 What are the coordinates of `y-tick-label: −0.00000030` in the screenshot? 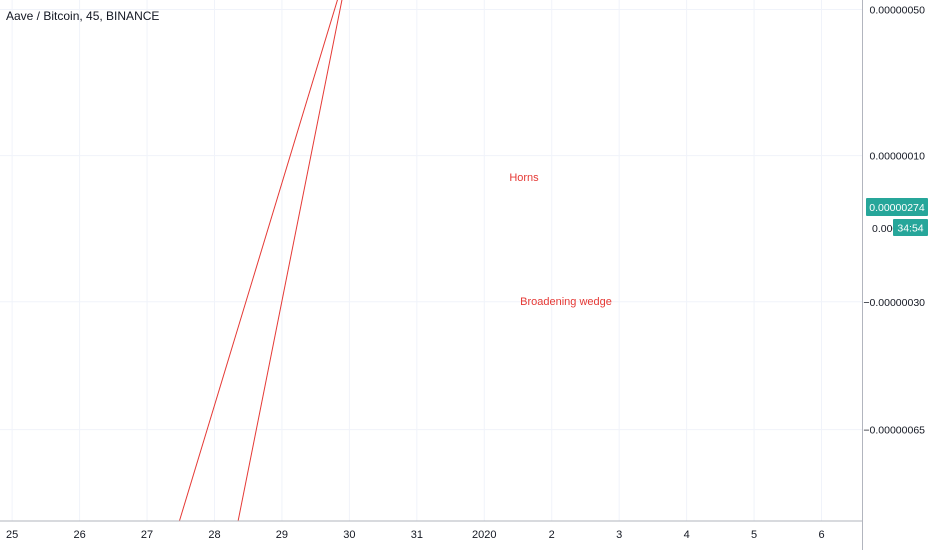 It's located at (894, 303).